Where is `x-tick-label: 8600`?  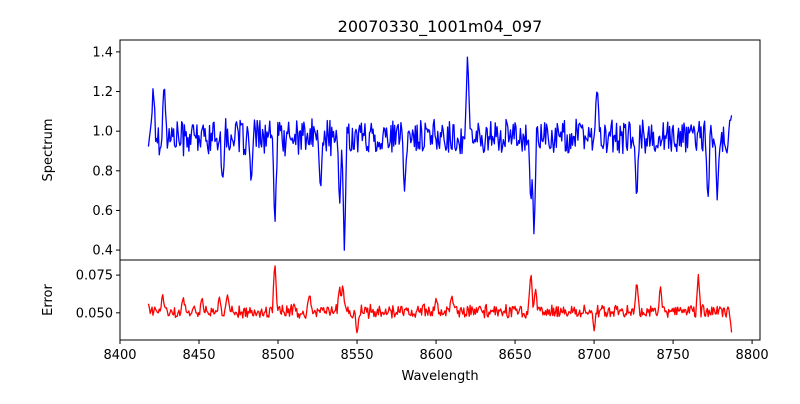 x-tick-label: 8600 is located at coordinates (436, 355).